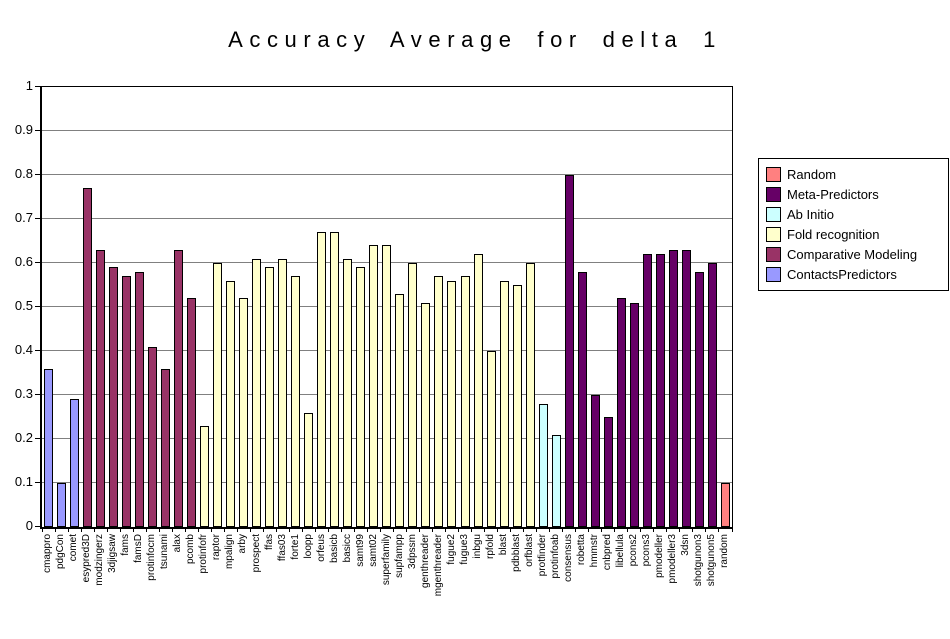 The image size is (950, 639). I want to click on x-axis-label-genthreader: genthreader, so click(425, 561).